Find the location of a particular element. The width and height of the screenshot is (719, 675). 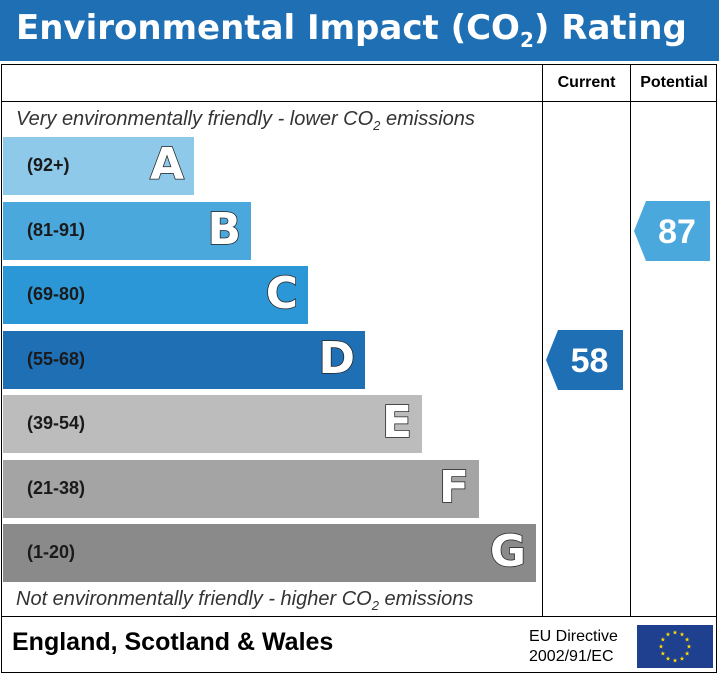

band-letter: B is located at coordinates (224, 229).